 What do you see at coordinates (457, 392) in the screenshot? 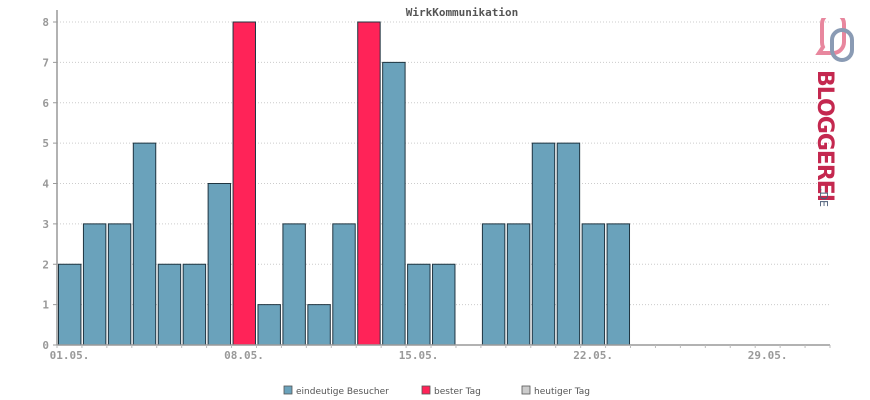
I see `legend-label: bester Tag` at bounding box center [457, 392].